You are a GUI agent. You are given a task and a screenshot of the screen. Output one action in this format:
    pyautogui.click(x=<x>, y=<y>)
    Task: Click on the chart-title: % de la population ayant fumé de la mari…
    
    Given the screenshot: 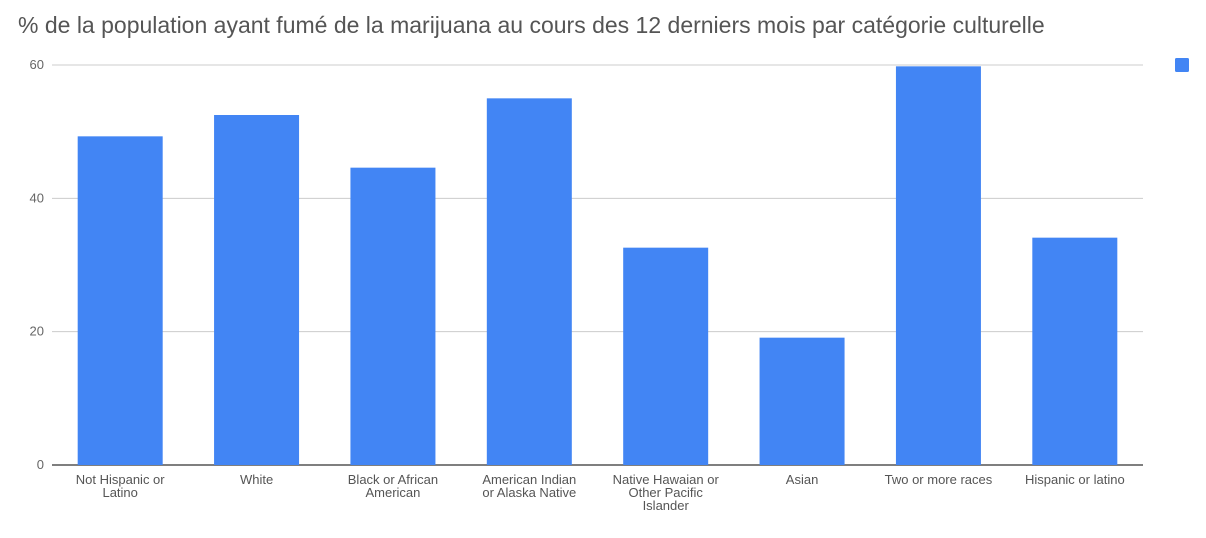 What is the action you would take?
    pyautogui.click(x=531, y=25)
    